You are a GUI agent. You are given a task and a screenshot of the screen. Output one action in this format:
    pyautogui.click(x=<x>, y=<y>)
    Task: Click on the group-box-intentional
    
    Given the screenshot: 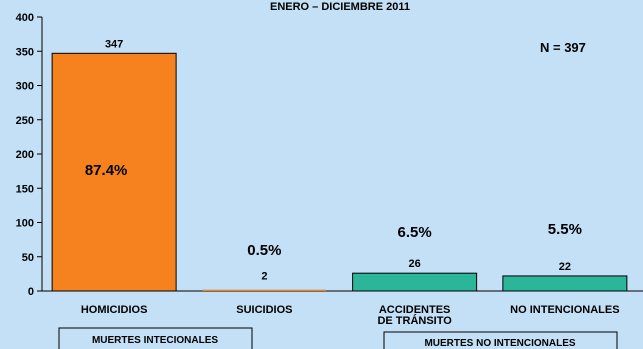 What is the action you would take?
    pyautogui.click(x=155, y=338)
    